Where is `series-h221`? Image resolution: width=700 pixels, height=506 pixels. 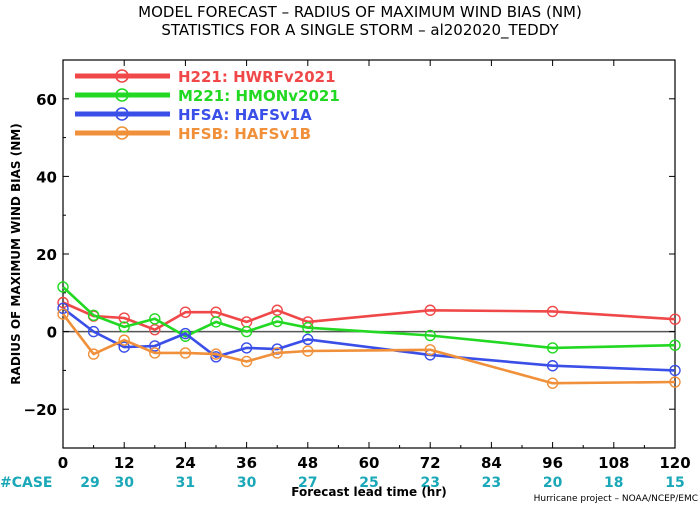 series-h221 is located at coordinates (369, 316).